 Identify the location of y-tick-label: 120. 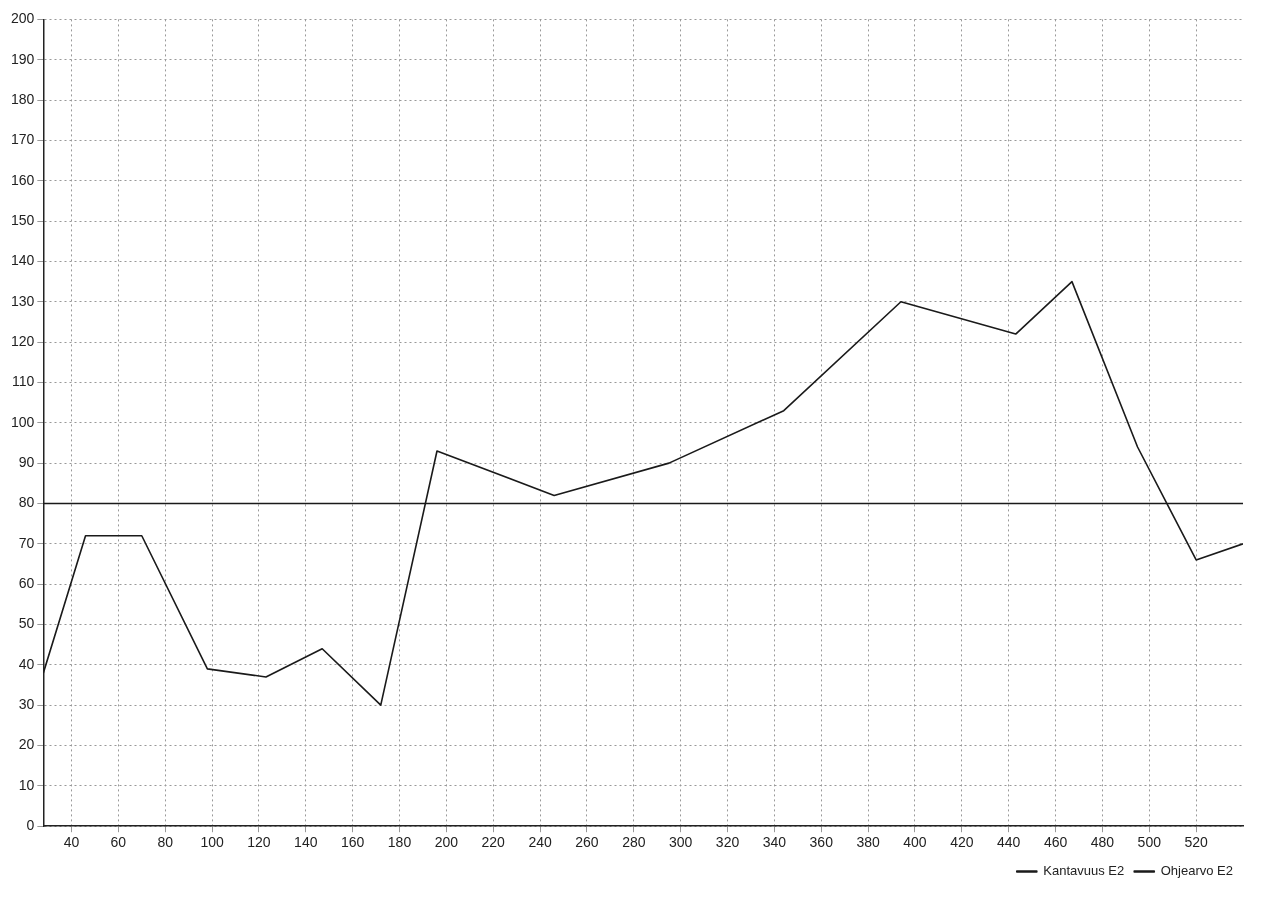
(23, 340).